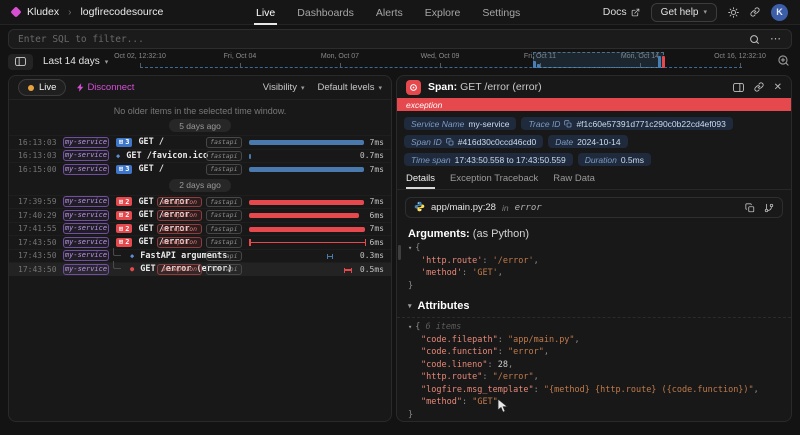 The height and width of the screenshot is (435, 800). I want to click on copy-path-icon, so click(750, 207).